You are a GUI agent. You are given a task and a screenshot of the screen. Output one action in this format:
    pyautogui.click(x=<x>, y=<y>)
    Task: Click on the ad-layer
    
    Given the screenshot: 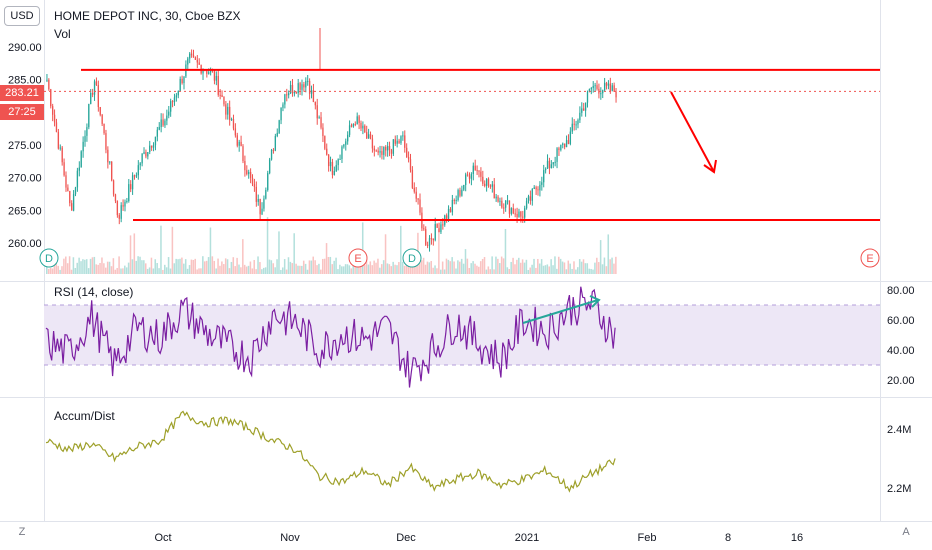 What is the action you would take?
    pyautogui.click(x=330, y=451)
    